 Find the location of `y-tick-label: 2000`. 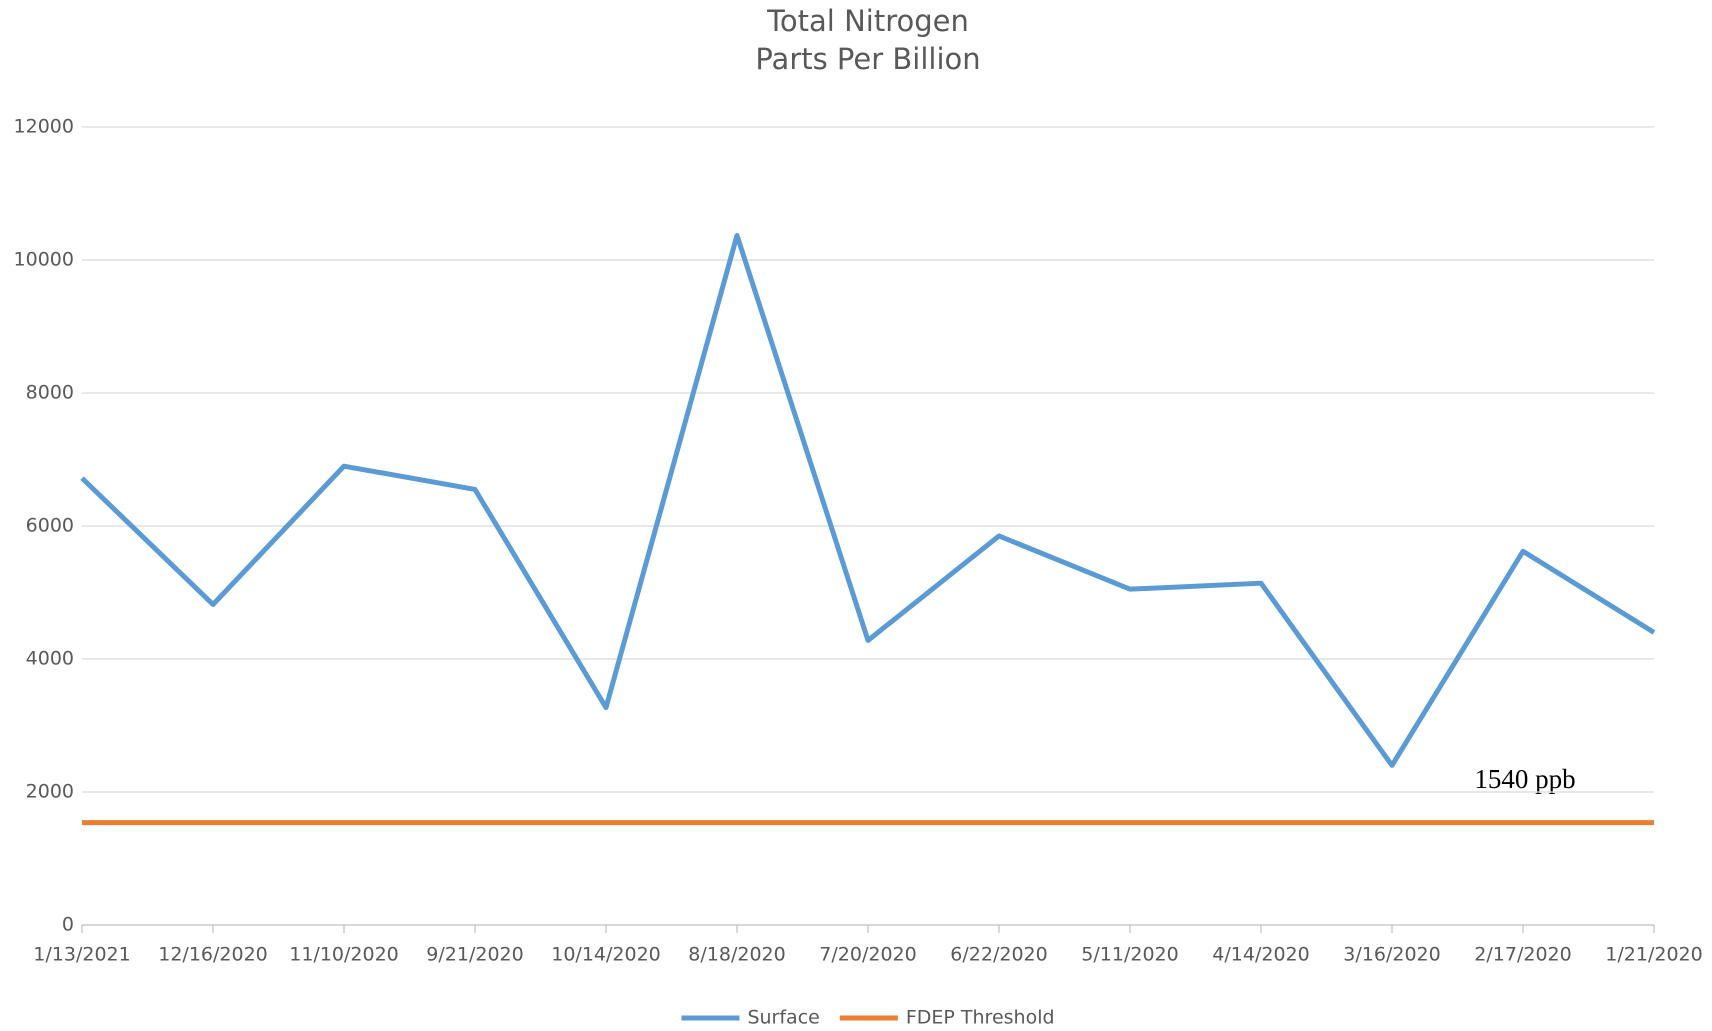

y-tick-label: 2000 is located at coordinates (50, 792).